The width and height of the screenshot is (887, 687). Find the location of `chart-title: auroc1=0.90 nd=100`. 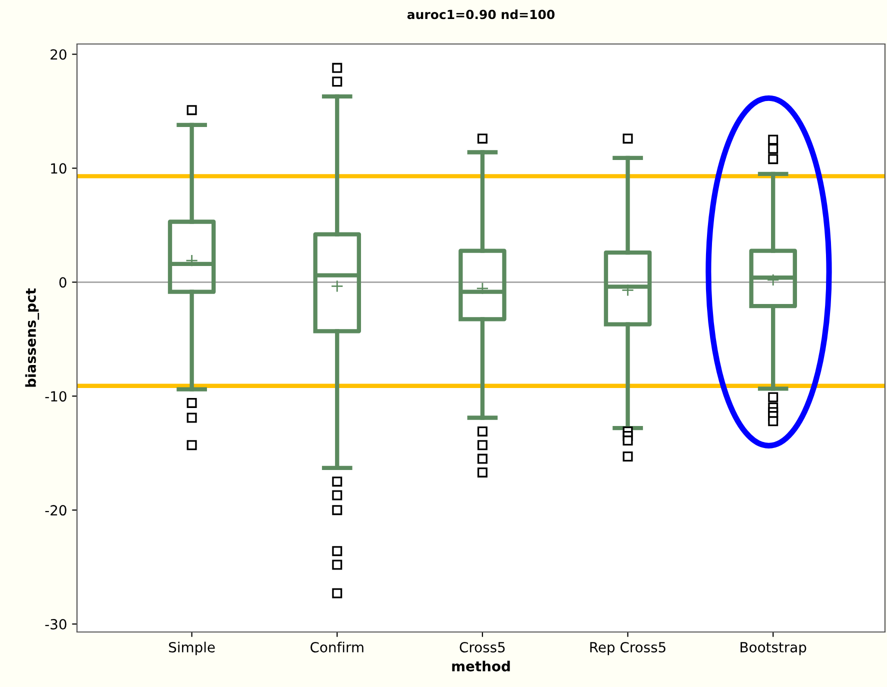

chart-title: auroc1=0.90 nd=100 is located at coordinates (481, 15).